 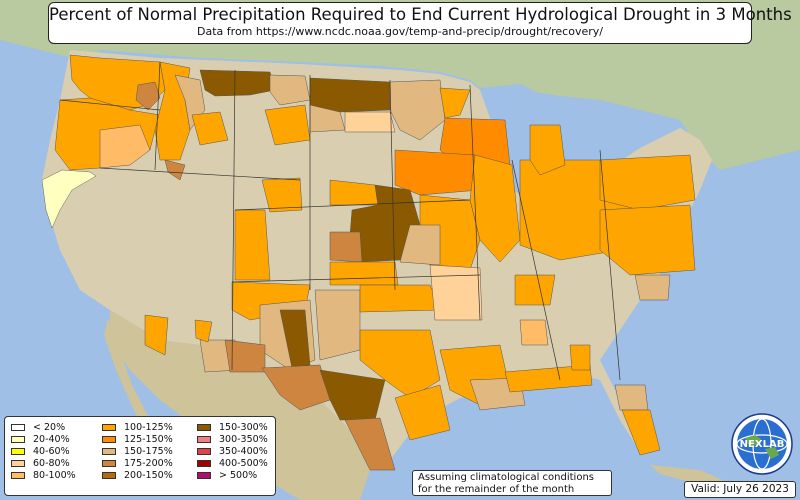 I want to click on region-dakota-light, so click(x=370, y=122).